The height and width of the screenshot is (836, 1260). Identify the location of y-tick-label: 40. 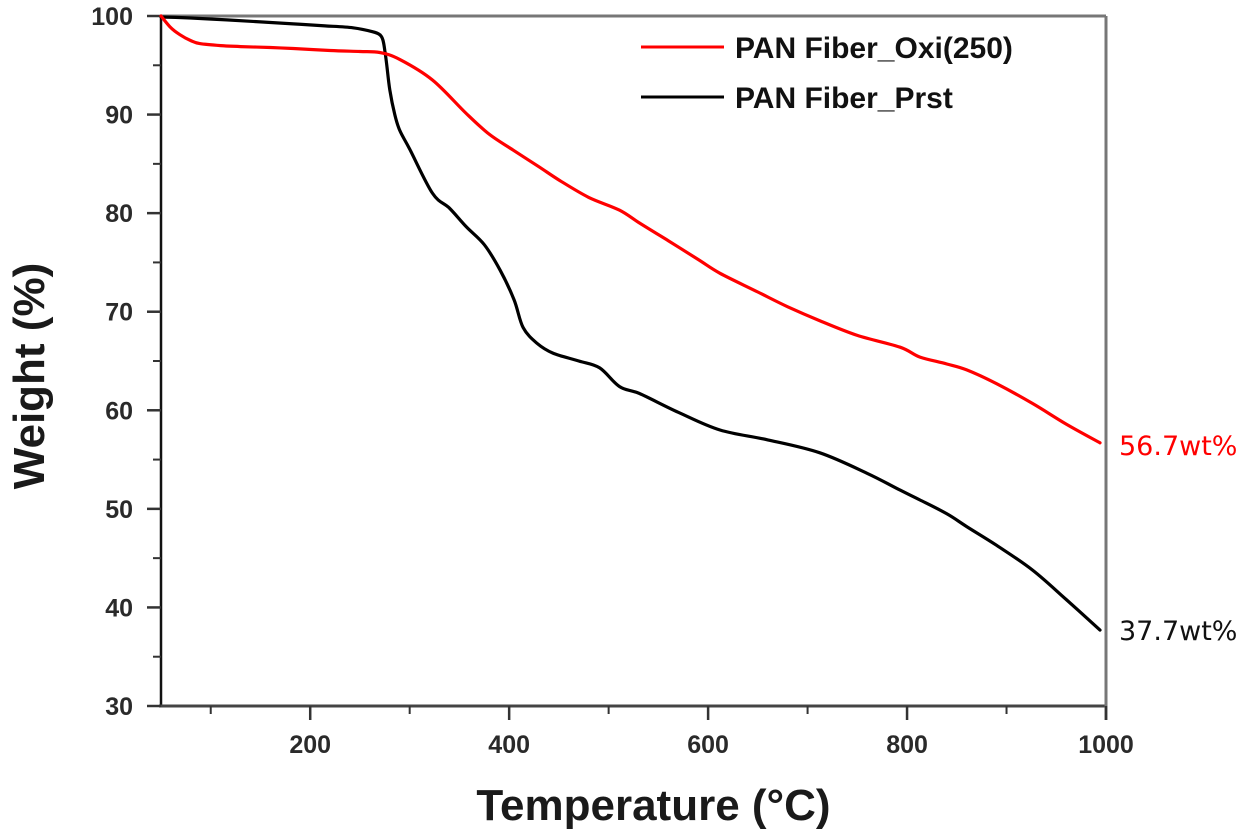
(119, 608).